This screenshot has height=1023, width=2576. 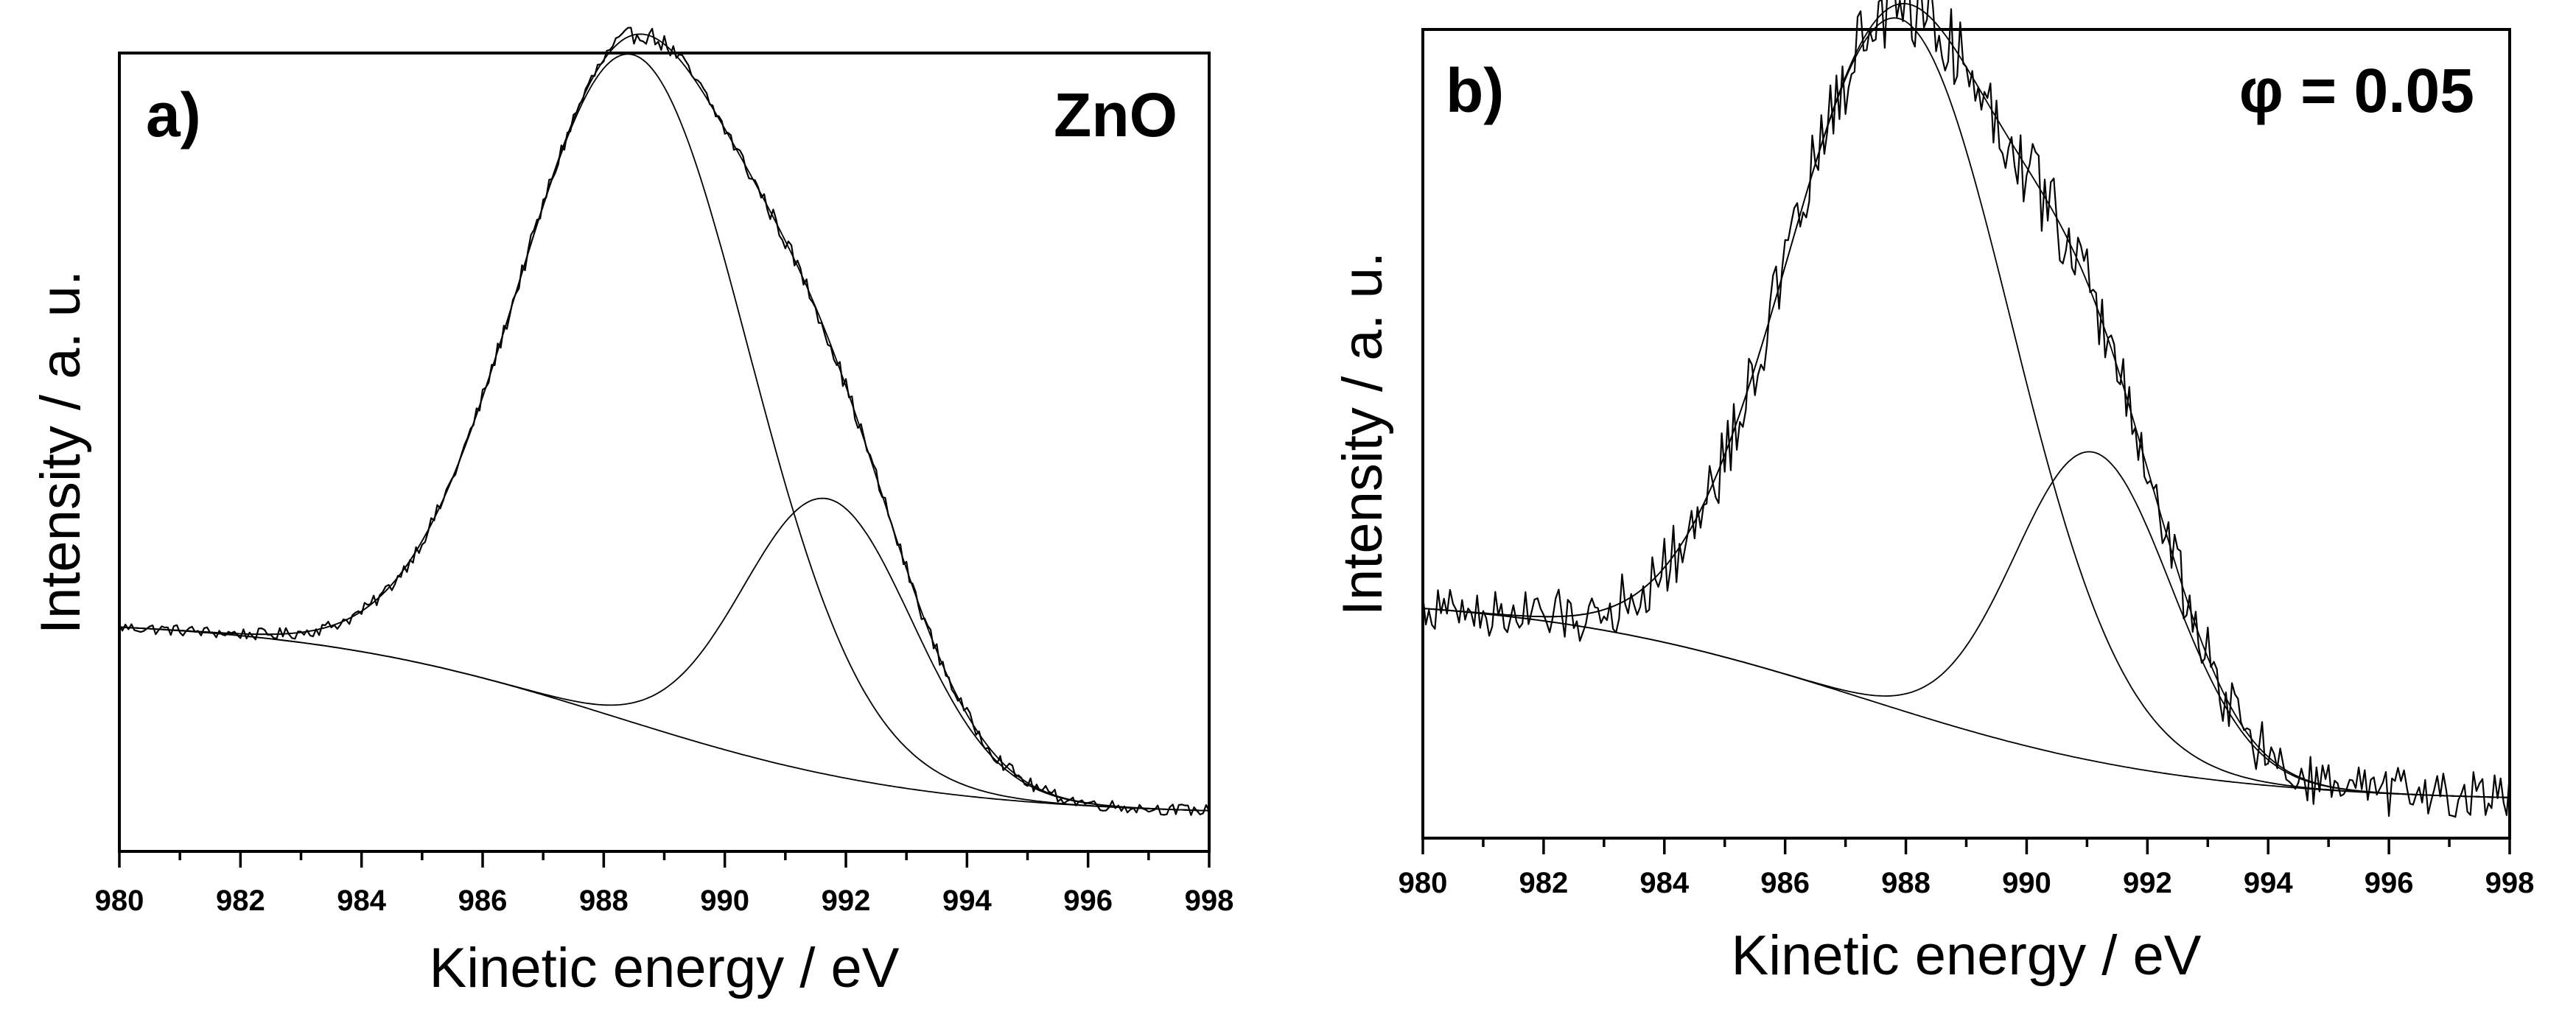 What do you see at coordinates (2356, 90) in the screenshot?
I see `sample-annotation: φ = 0.05` at bounding box center [2356, 90].